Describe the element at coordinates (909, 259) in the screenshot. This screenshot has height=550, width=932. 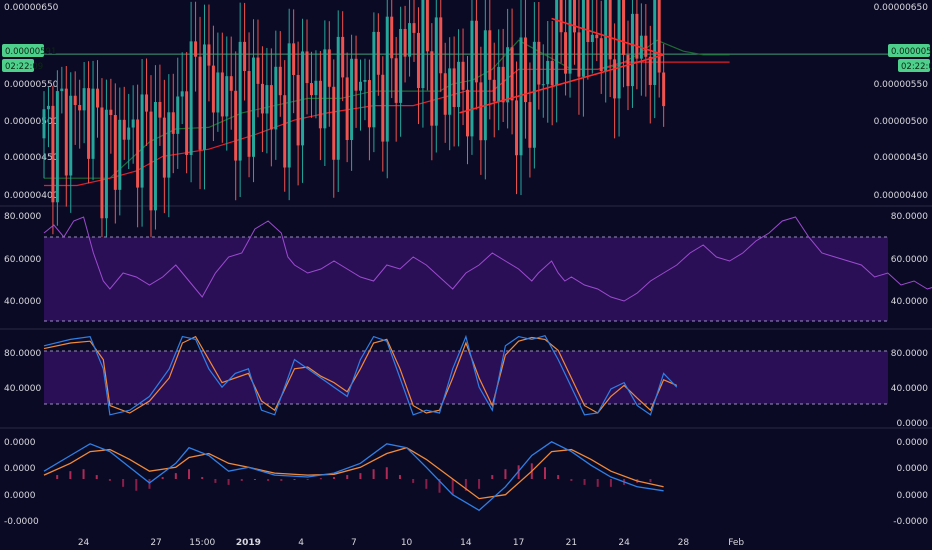
I see `rsi-right-axis: 80.0000 60.0000 40.0000` at that location.